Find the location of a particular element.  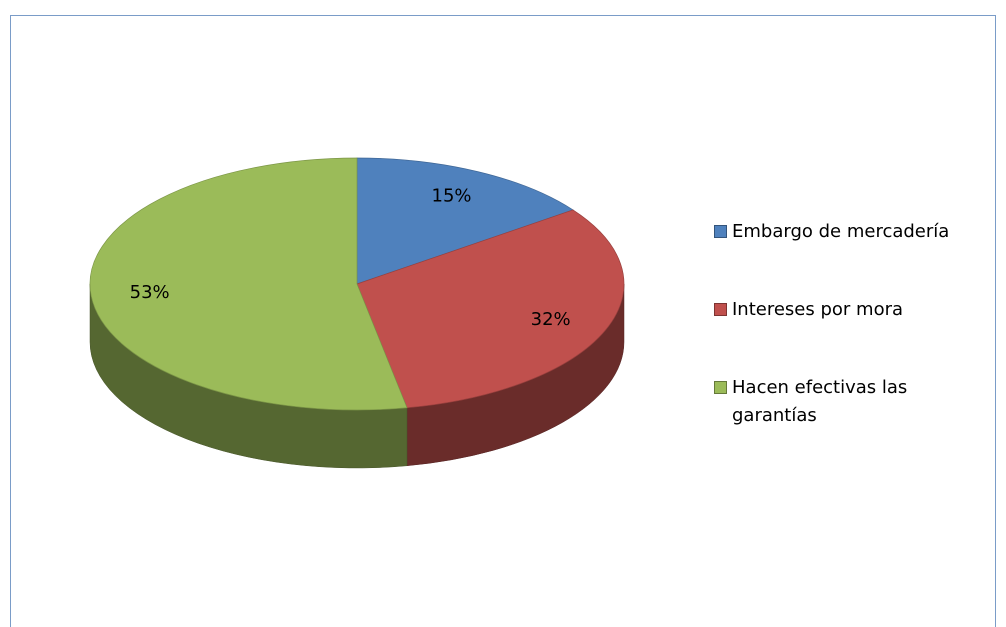

legend-label: Embargo de mercadería is located at coordinates (841, 231).